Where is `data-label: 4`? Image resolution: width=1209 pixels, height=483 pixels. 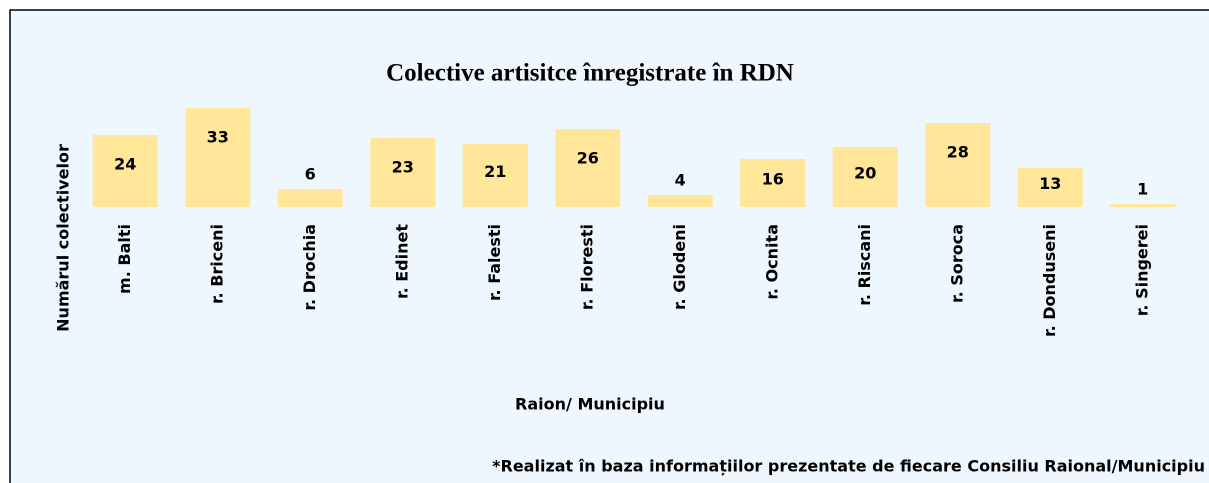 data-label: 4 is located at coordinates (680, 180).